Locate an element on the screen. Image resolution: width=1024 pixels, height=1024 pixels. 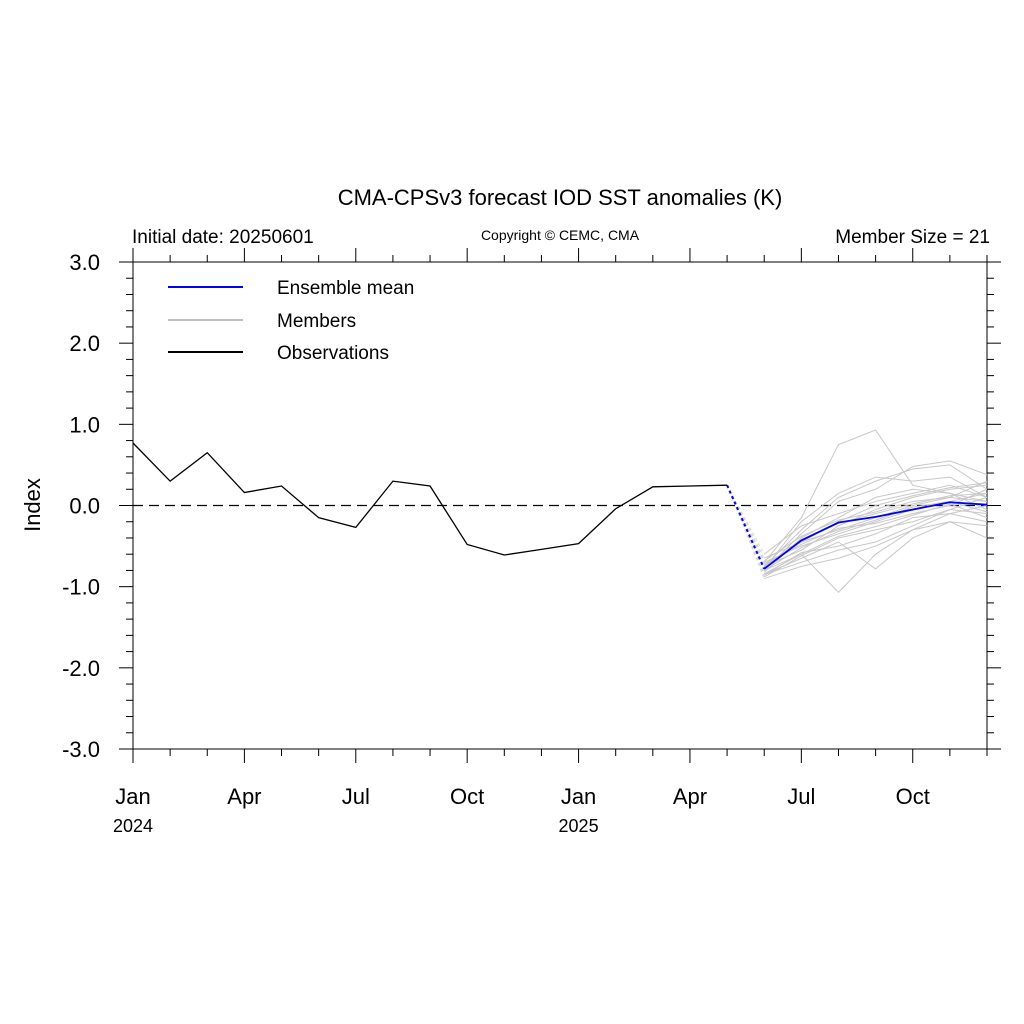
chart-title: CMA-CPSv3 forecast IOD SST anomalies (K) is located at coordinates (560, 197).